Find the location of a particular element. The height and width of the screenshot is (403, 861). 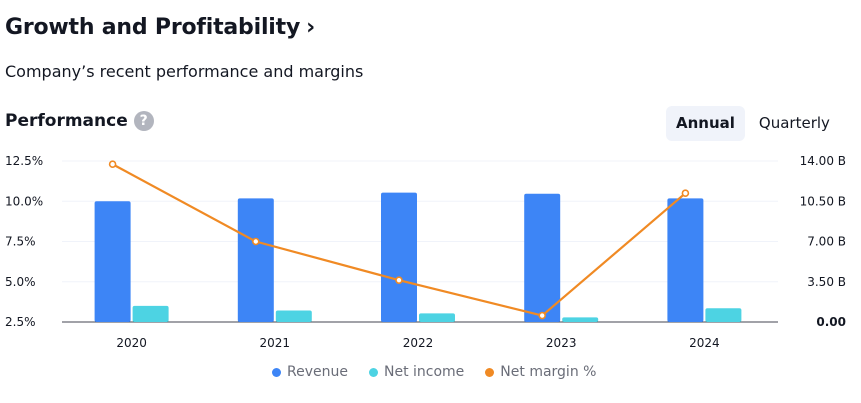

performance-header: Performance ? is located at coordinates (79, 121).